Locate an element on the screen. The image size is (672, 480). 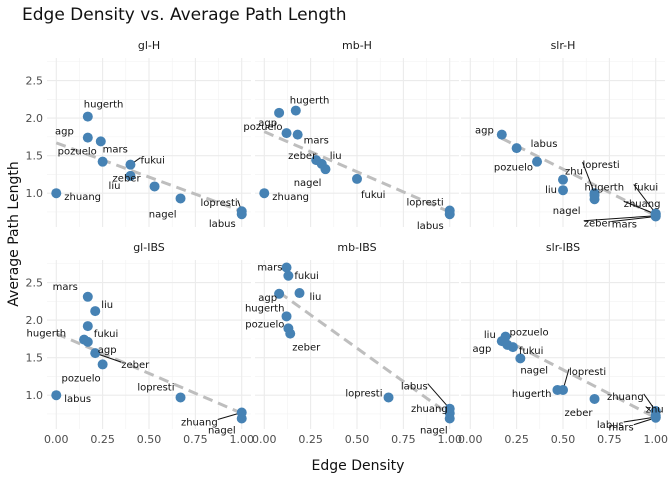
panel-title-gl-ibs: gl-IBS is located at coordinates (149, 247).